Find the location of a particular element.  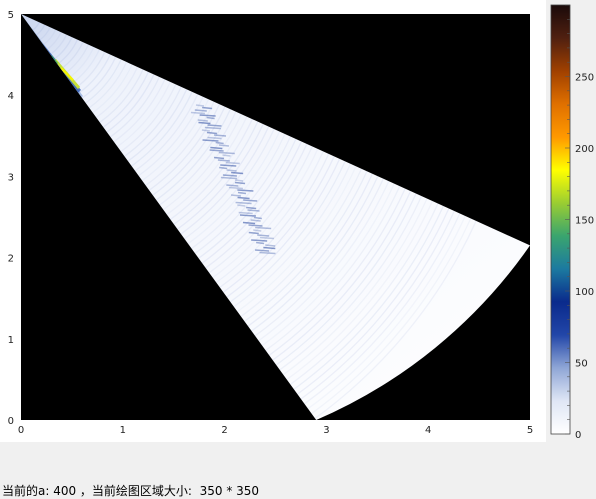

y-tick-label: 2 is located at coordinates (11, 259).